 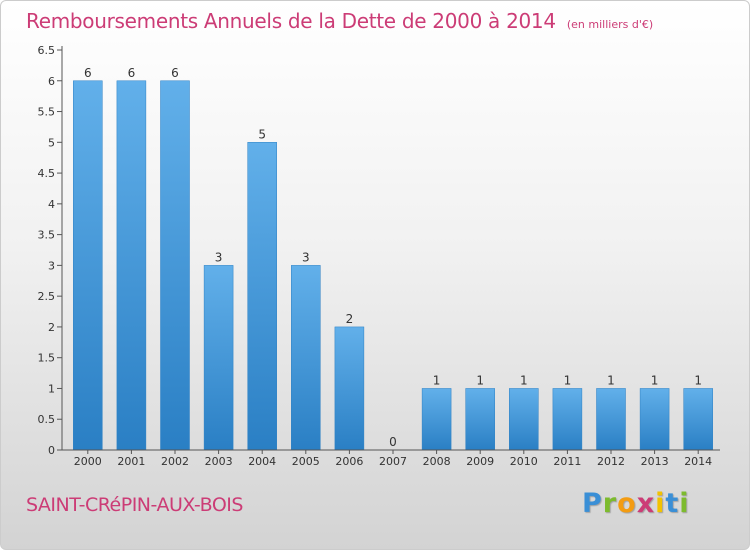 What do you see at coordinates (51, 450) in the screenshot?
I see `y-tick-label: 0` at bounding box center [51, 450].